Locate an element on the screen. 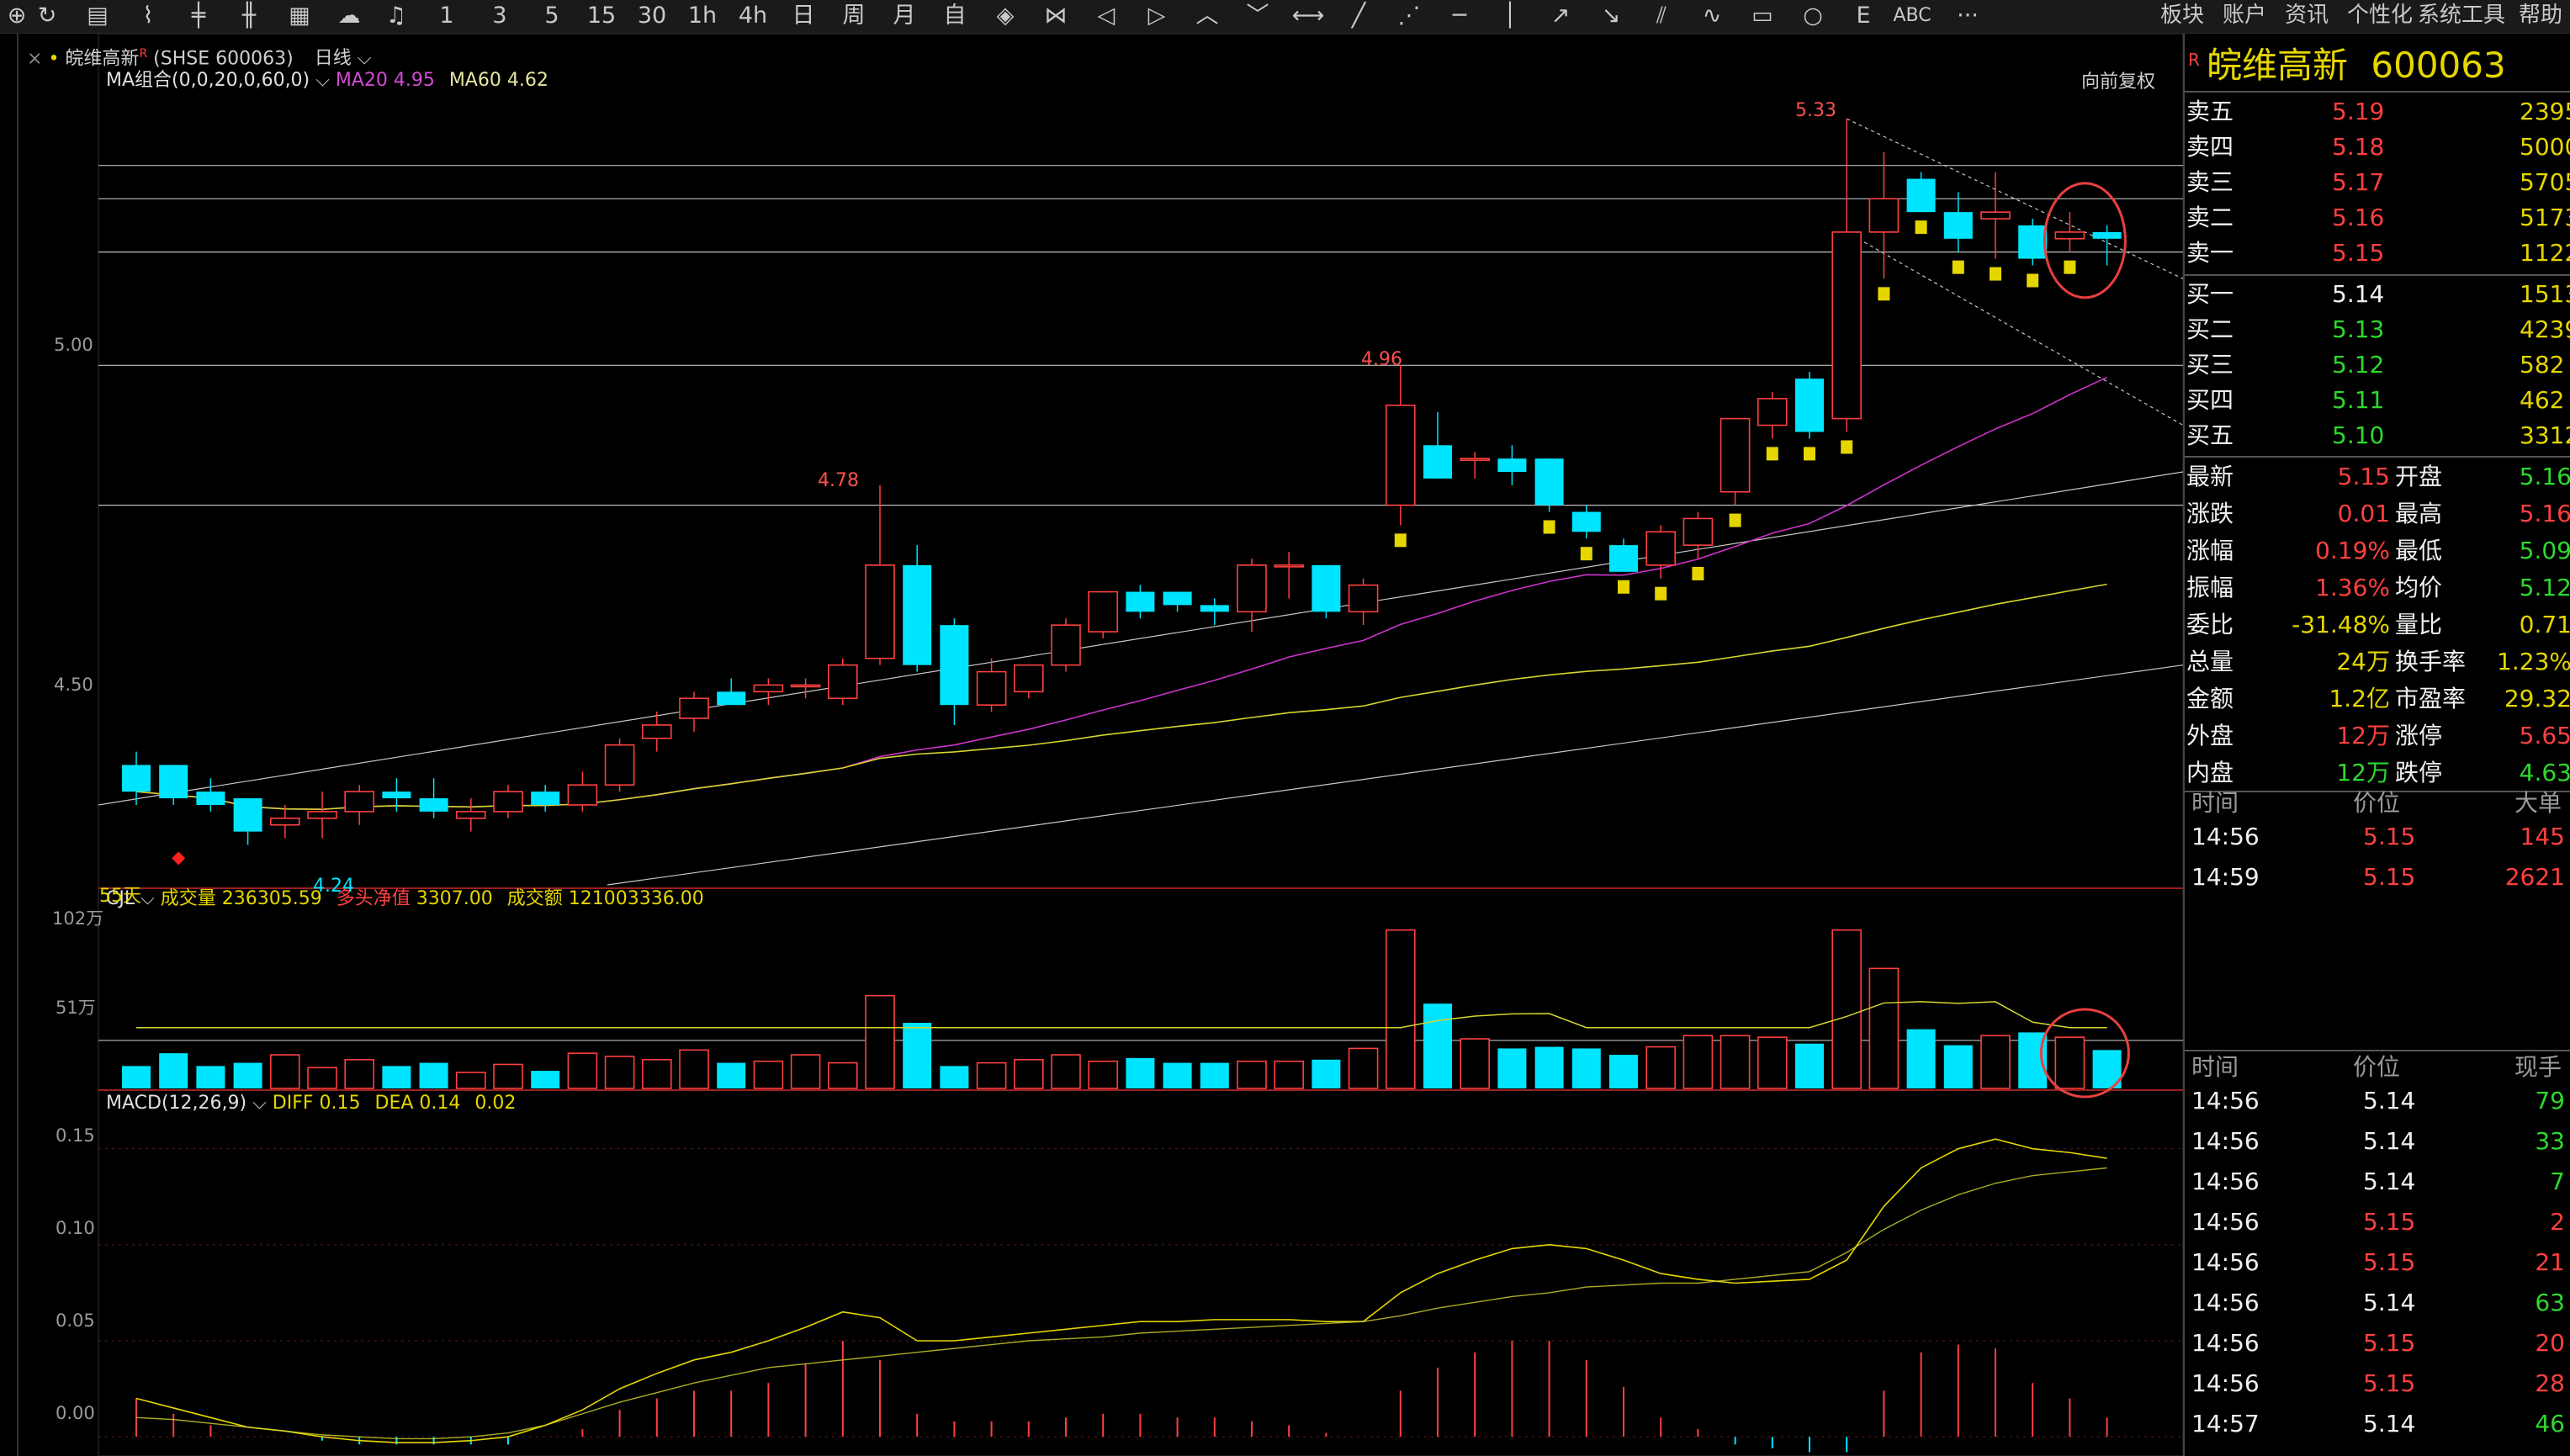 The width and height of the screenshot is (2570, 1456). right-arrow-icon: ▷ is located at coordinates (1156, 16).